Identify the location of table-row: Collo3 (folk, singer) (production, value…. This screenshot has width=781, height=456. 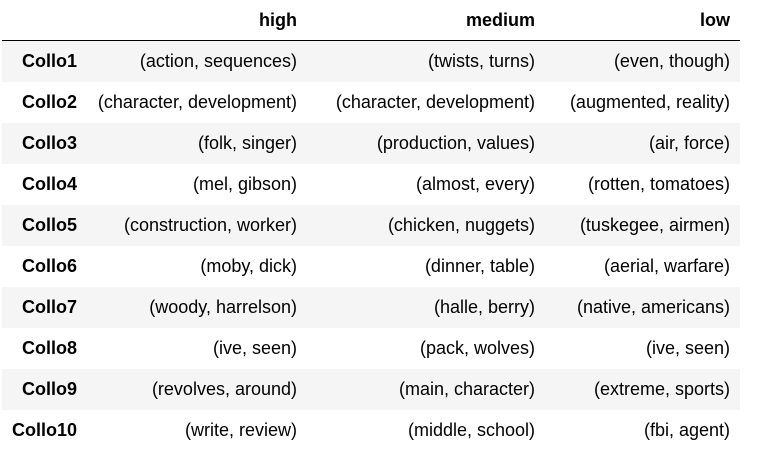
(371, 143).